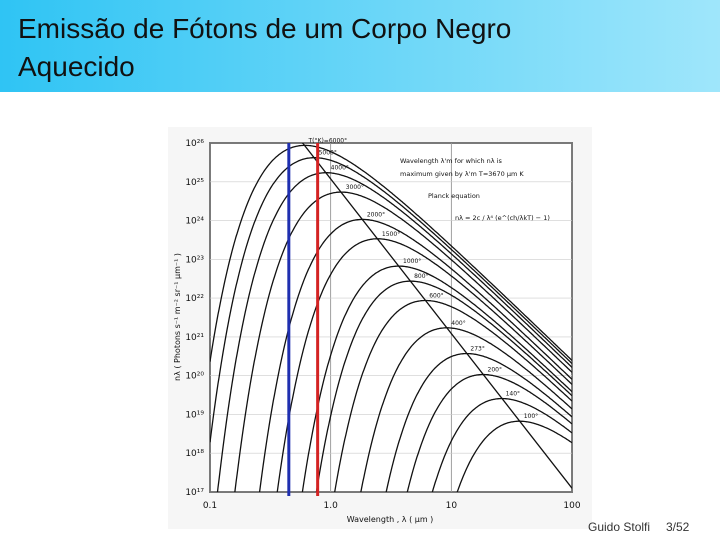 Image resolution: width=720 pixels, height=540 pixels. Describe the element at coordinates (328, 140) in the screenshot. I see `curve-label: T(°K)=6000°` at that location.